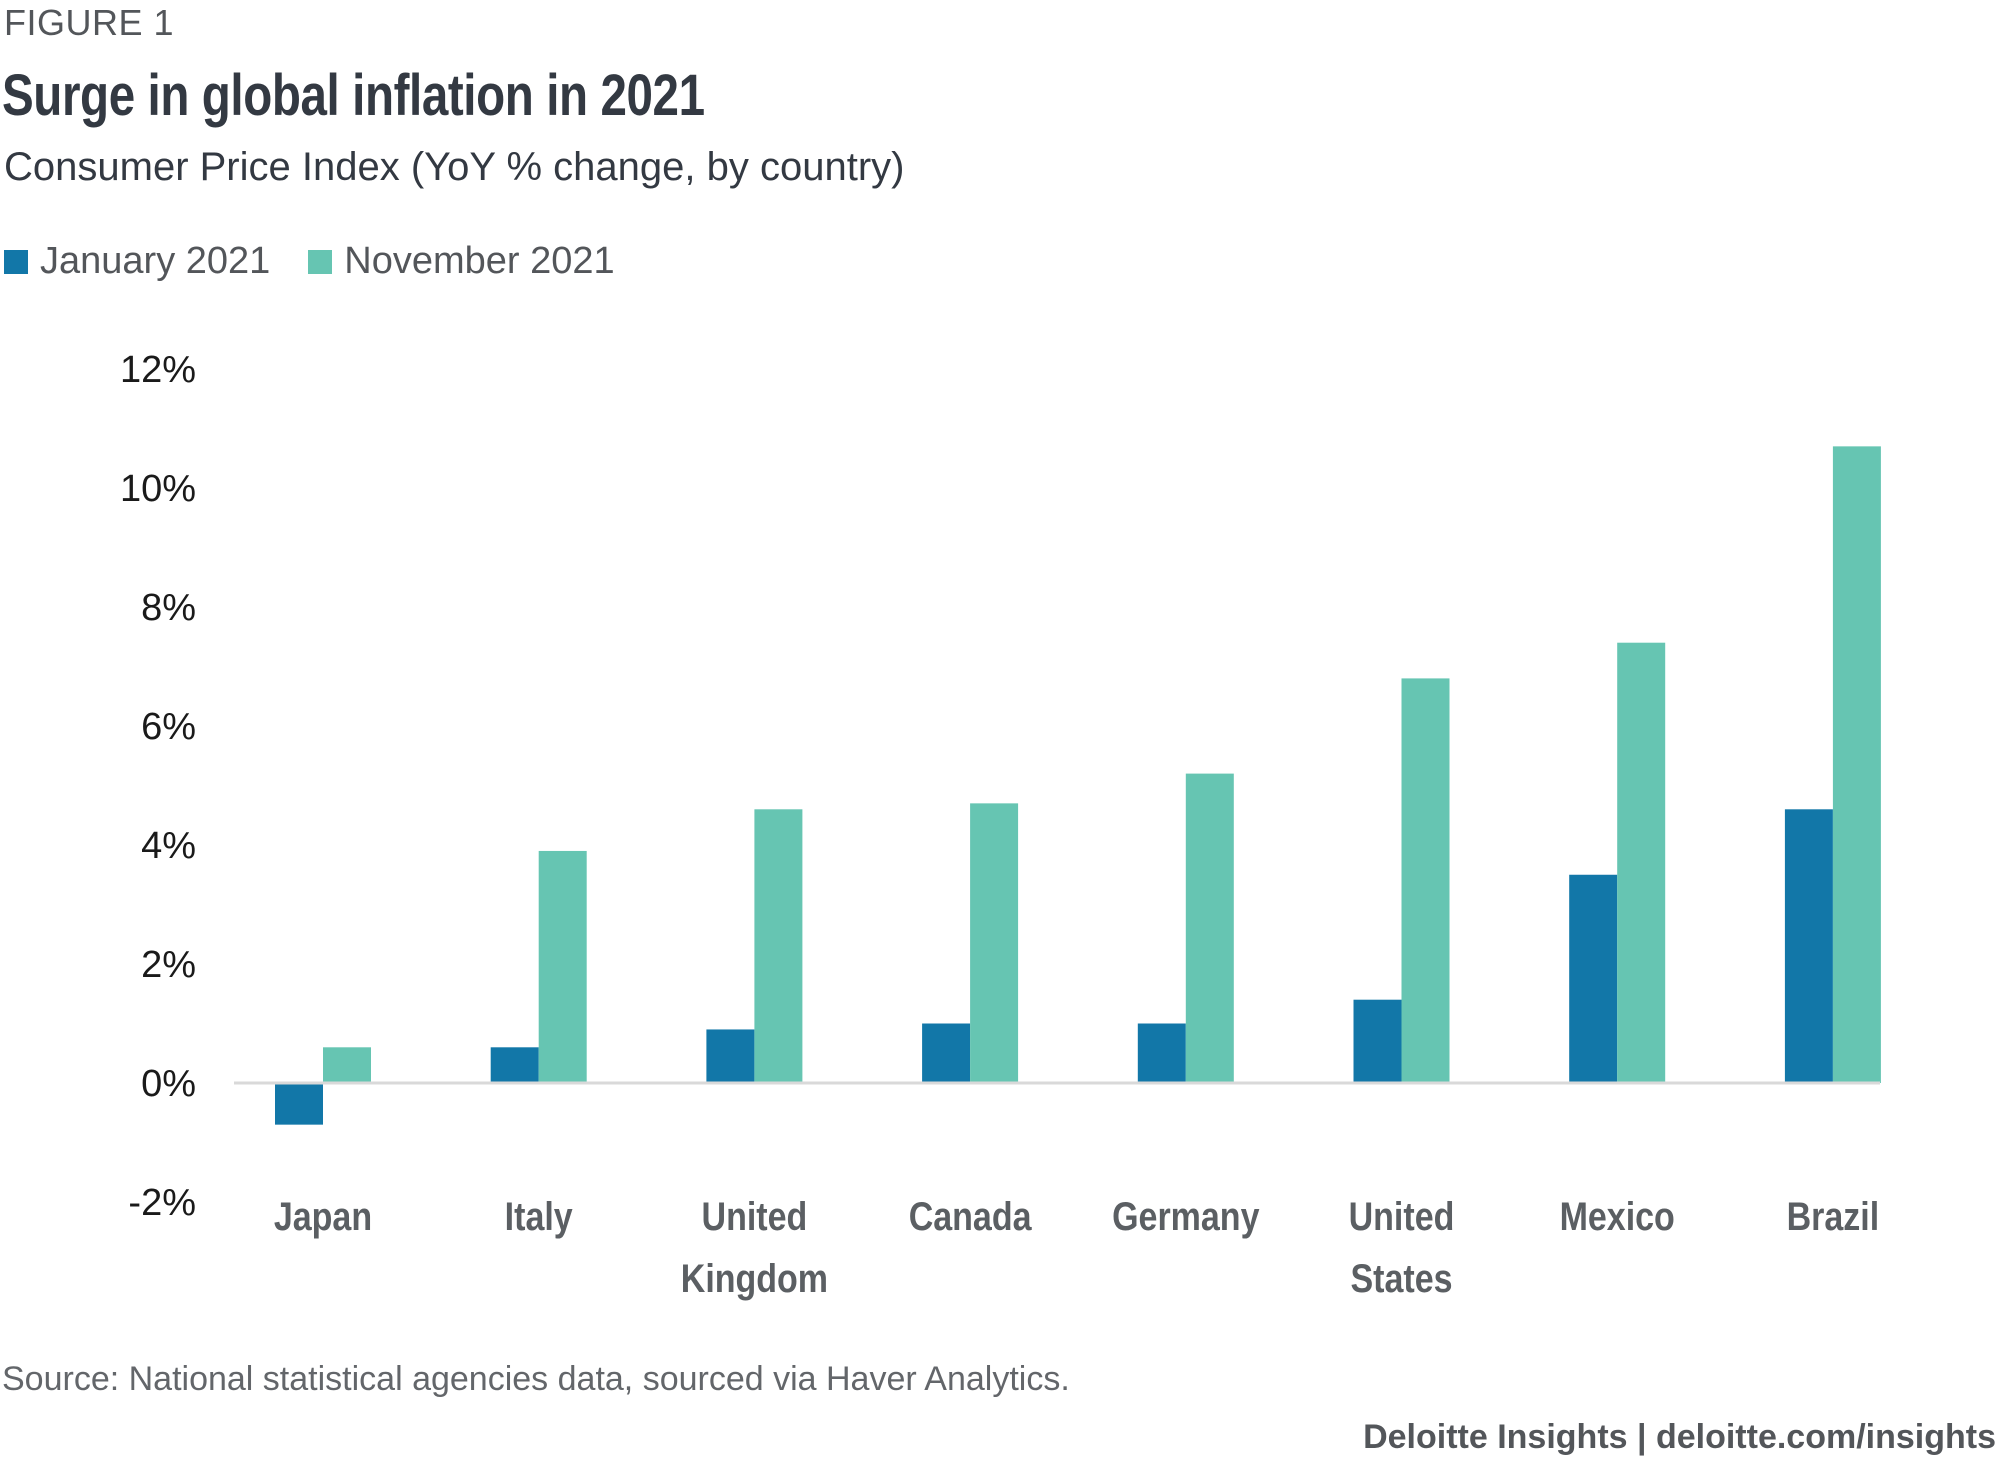  What do you see at coordinates (479, 261) in the screenshot?
I see `legend-label-november: November 2021` at bounding box center [479, 261].